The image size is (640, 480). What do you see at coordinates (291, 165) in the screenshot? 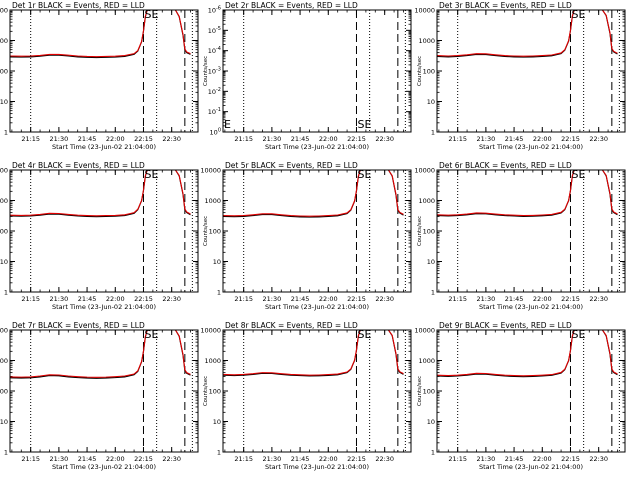
I see `panel-title: Det 5r BLACK = Events, RED = LLD` at bounding box center [291, 165].